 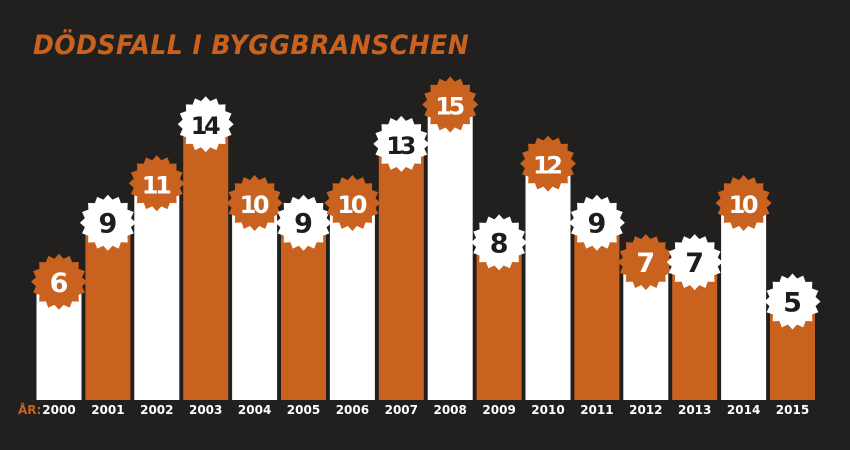 What do you see at coordinates (254, 410) in the screenshot?
I see `x-tick-label: 2004` at bounding box center [254, 410].